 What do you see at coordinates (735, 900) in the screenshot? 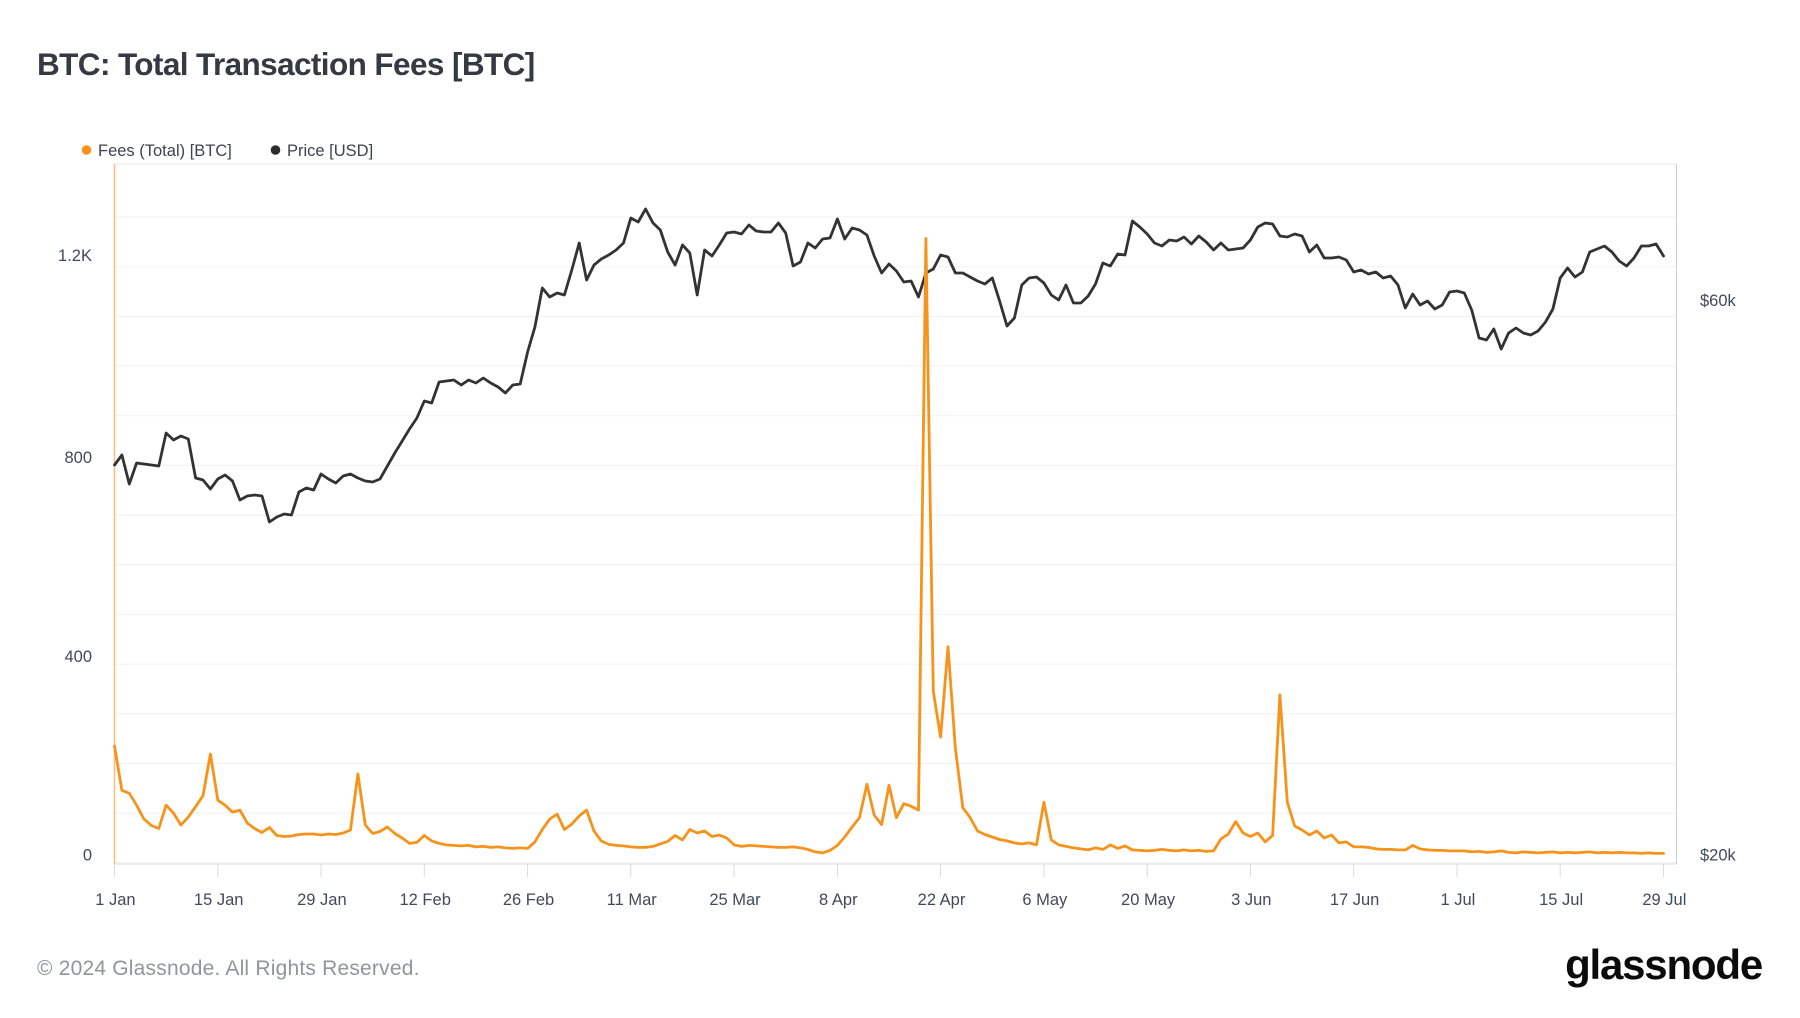
I see `svg-text: 25 Mar` at bounding box center [735, 900].